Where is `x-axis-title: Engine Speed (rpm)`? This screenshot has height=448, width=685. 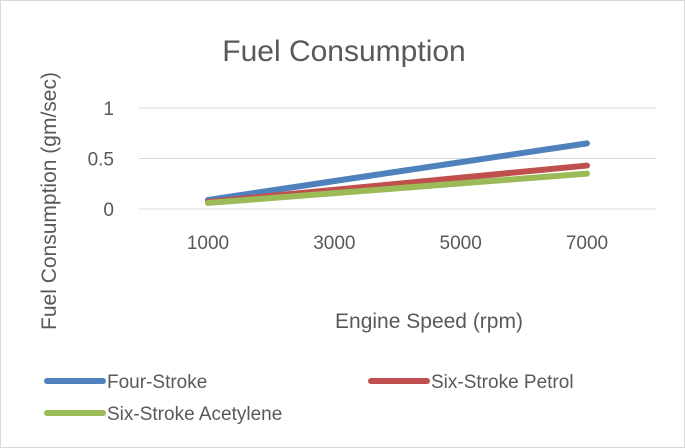 x-axis-title: Engine Speed (rpm) is located at coordinates (429, 321).